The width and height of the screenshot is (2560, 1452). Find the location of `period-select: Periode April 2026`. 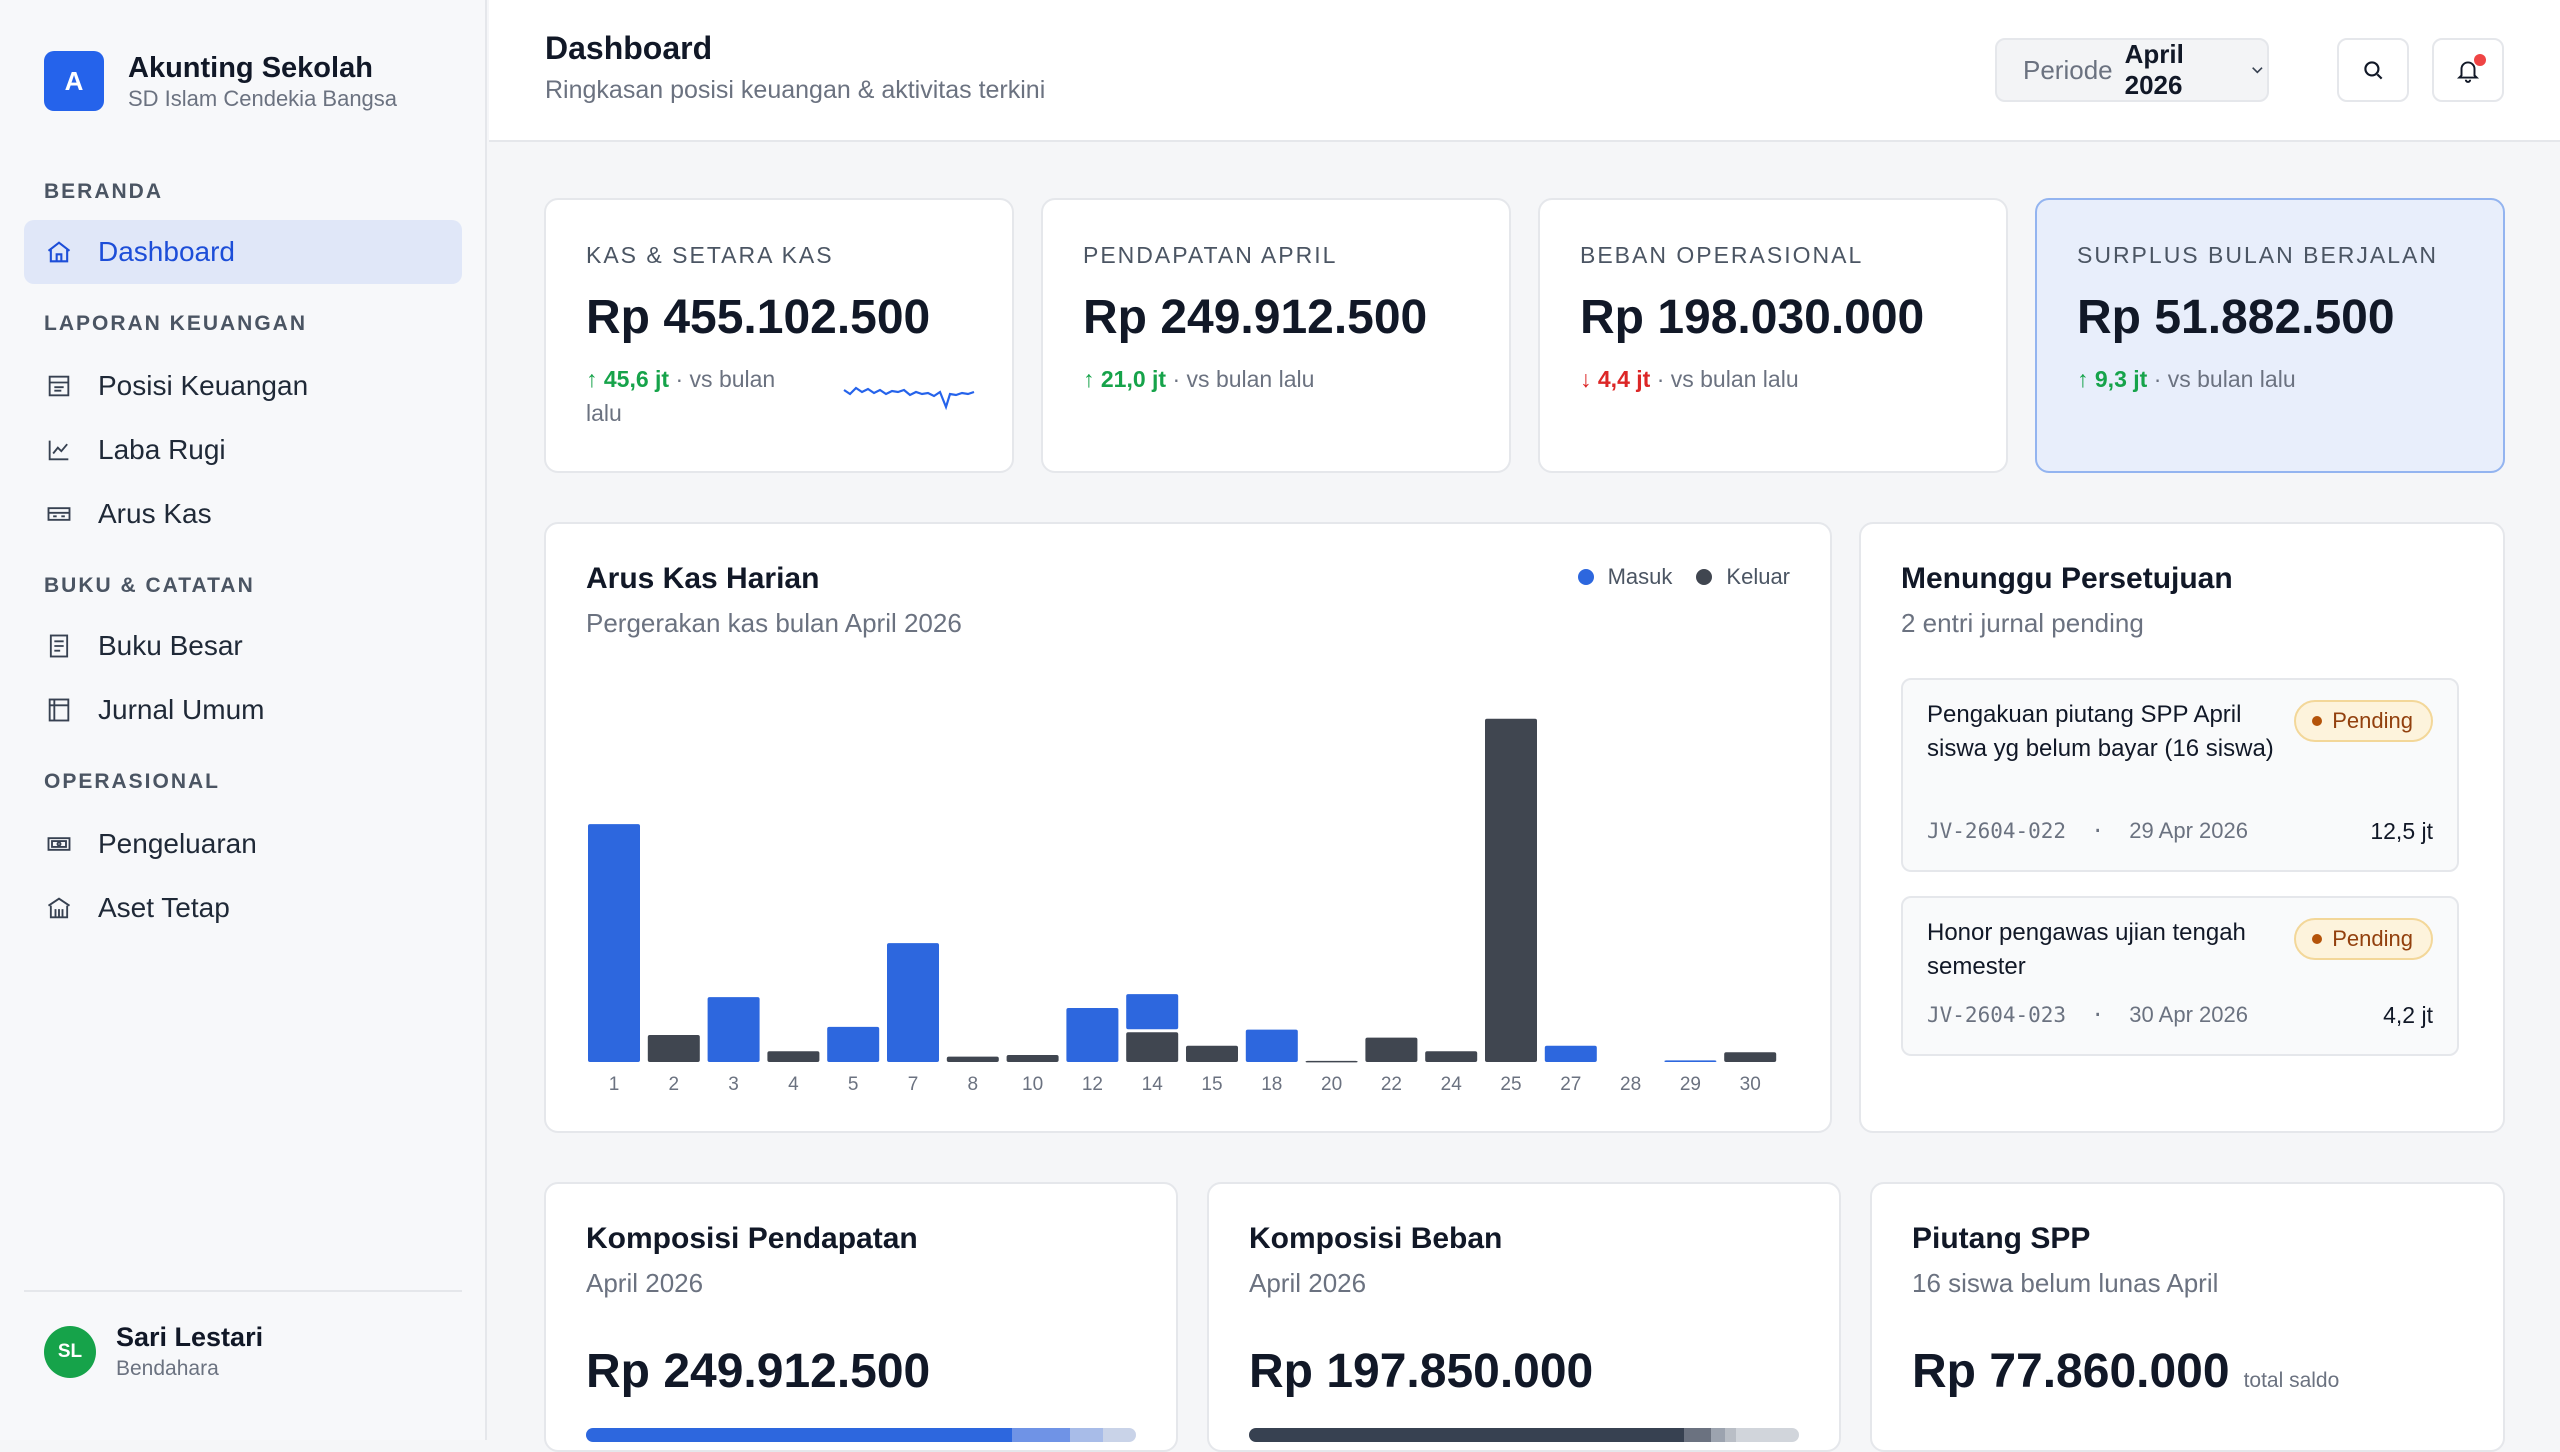

period-select: Periode April 2026 is located at coordinates (2132, 70).